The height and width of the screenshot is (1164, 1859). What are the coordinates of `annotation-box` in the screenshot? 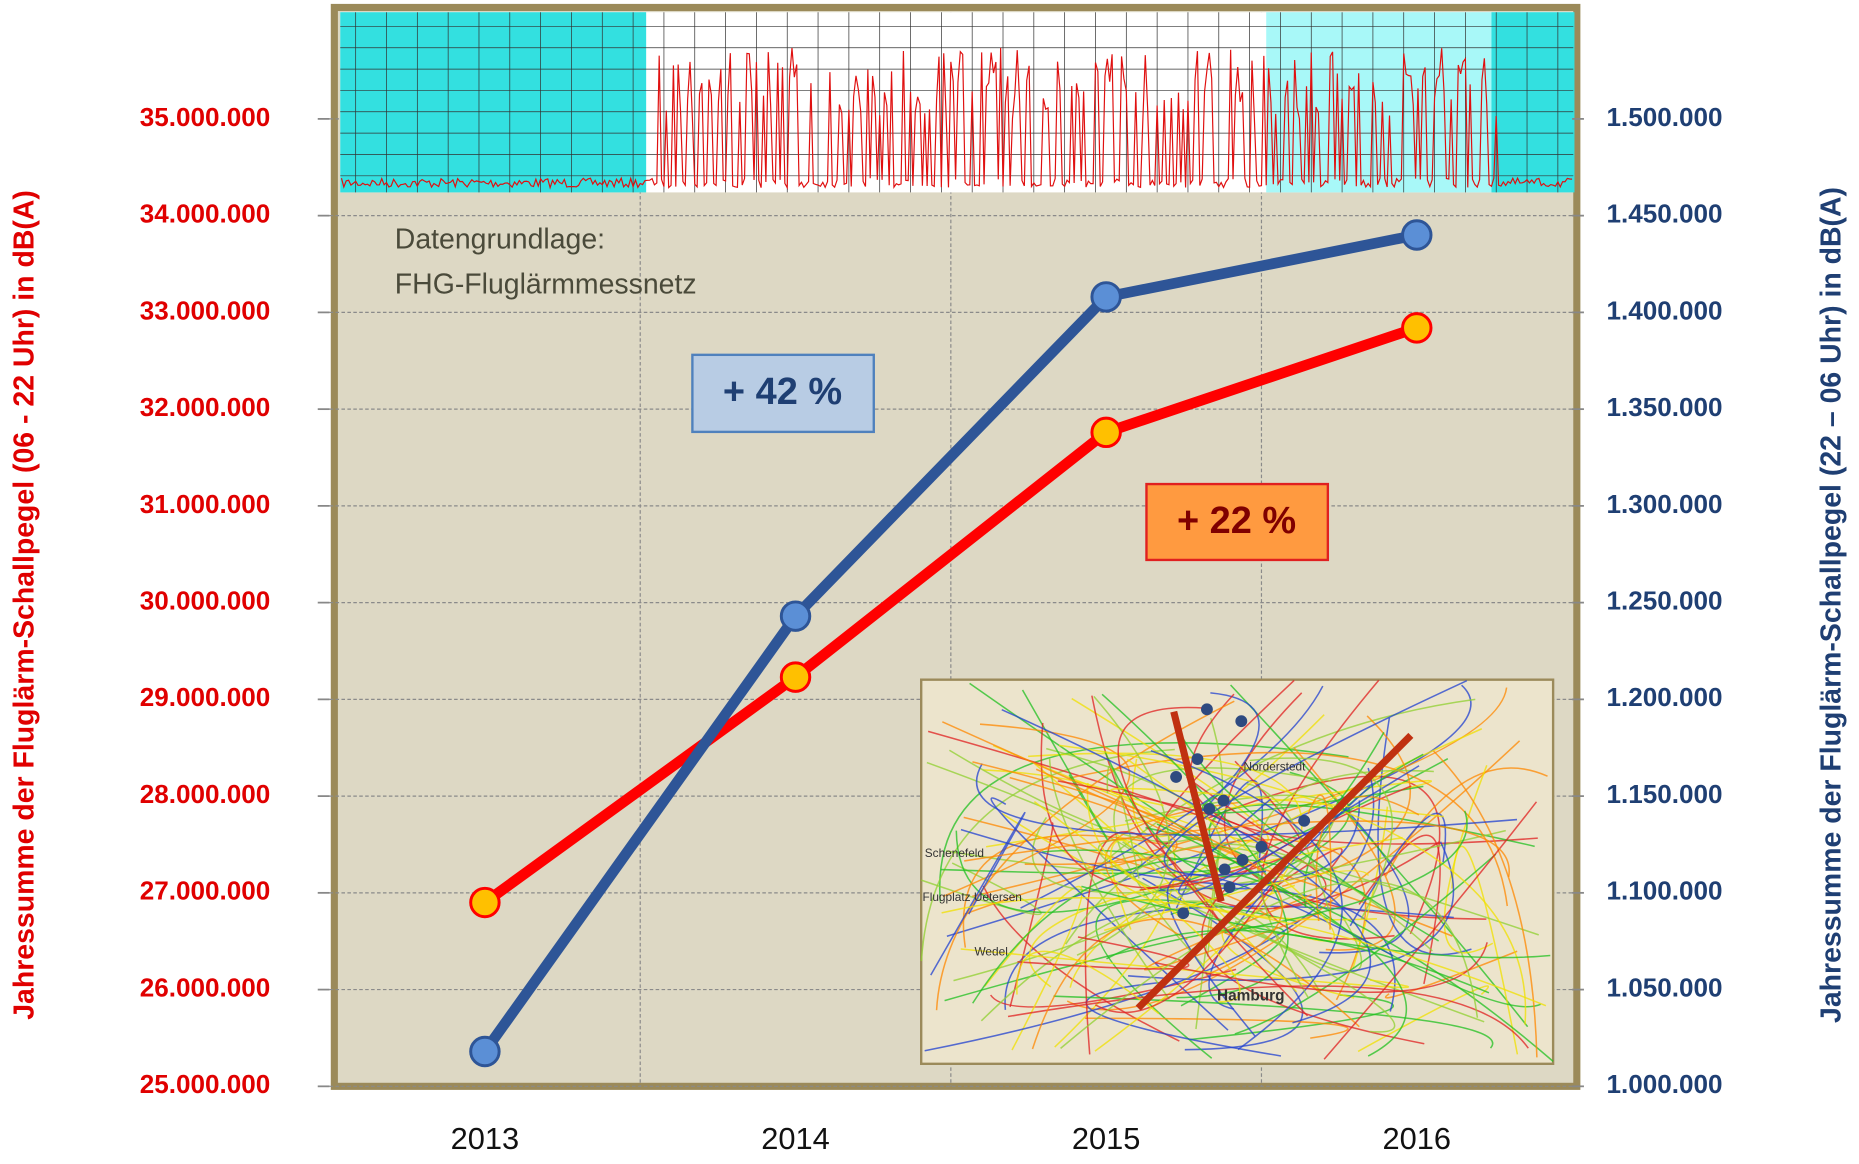 It's located at (783, 393).